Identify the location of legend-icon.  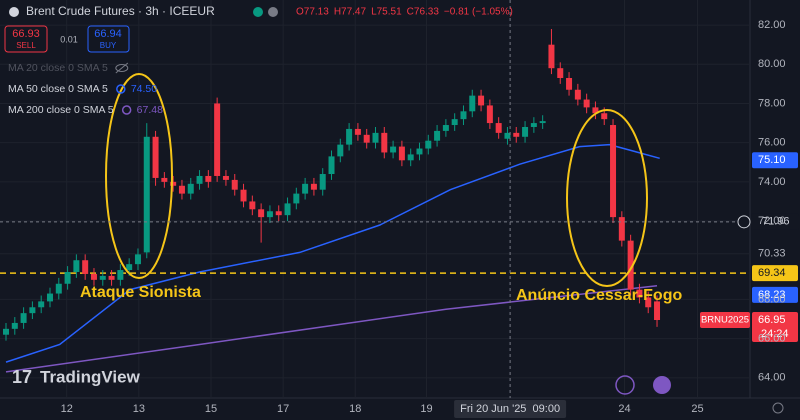
(121, 89).